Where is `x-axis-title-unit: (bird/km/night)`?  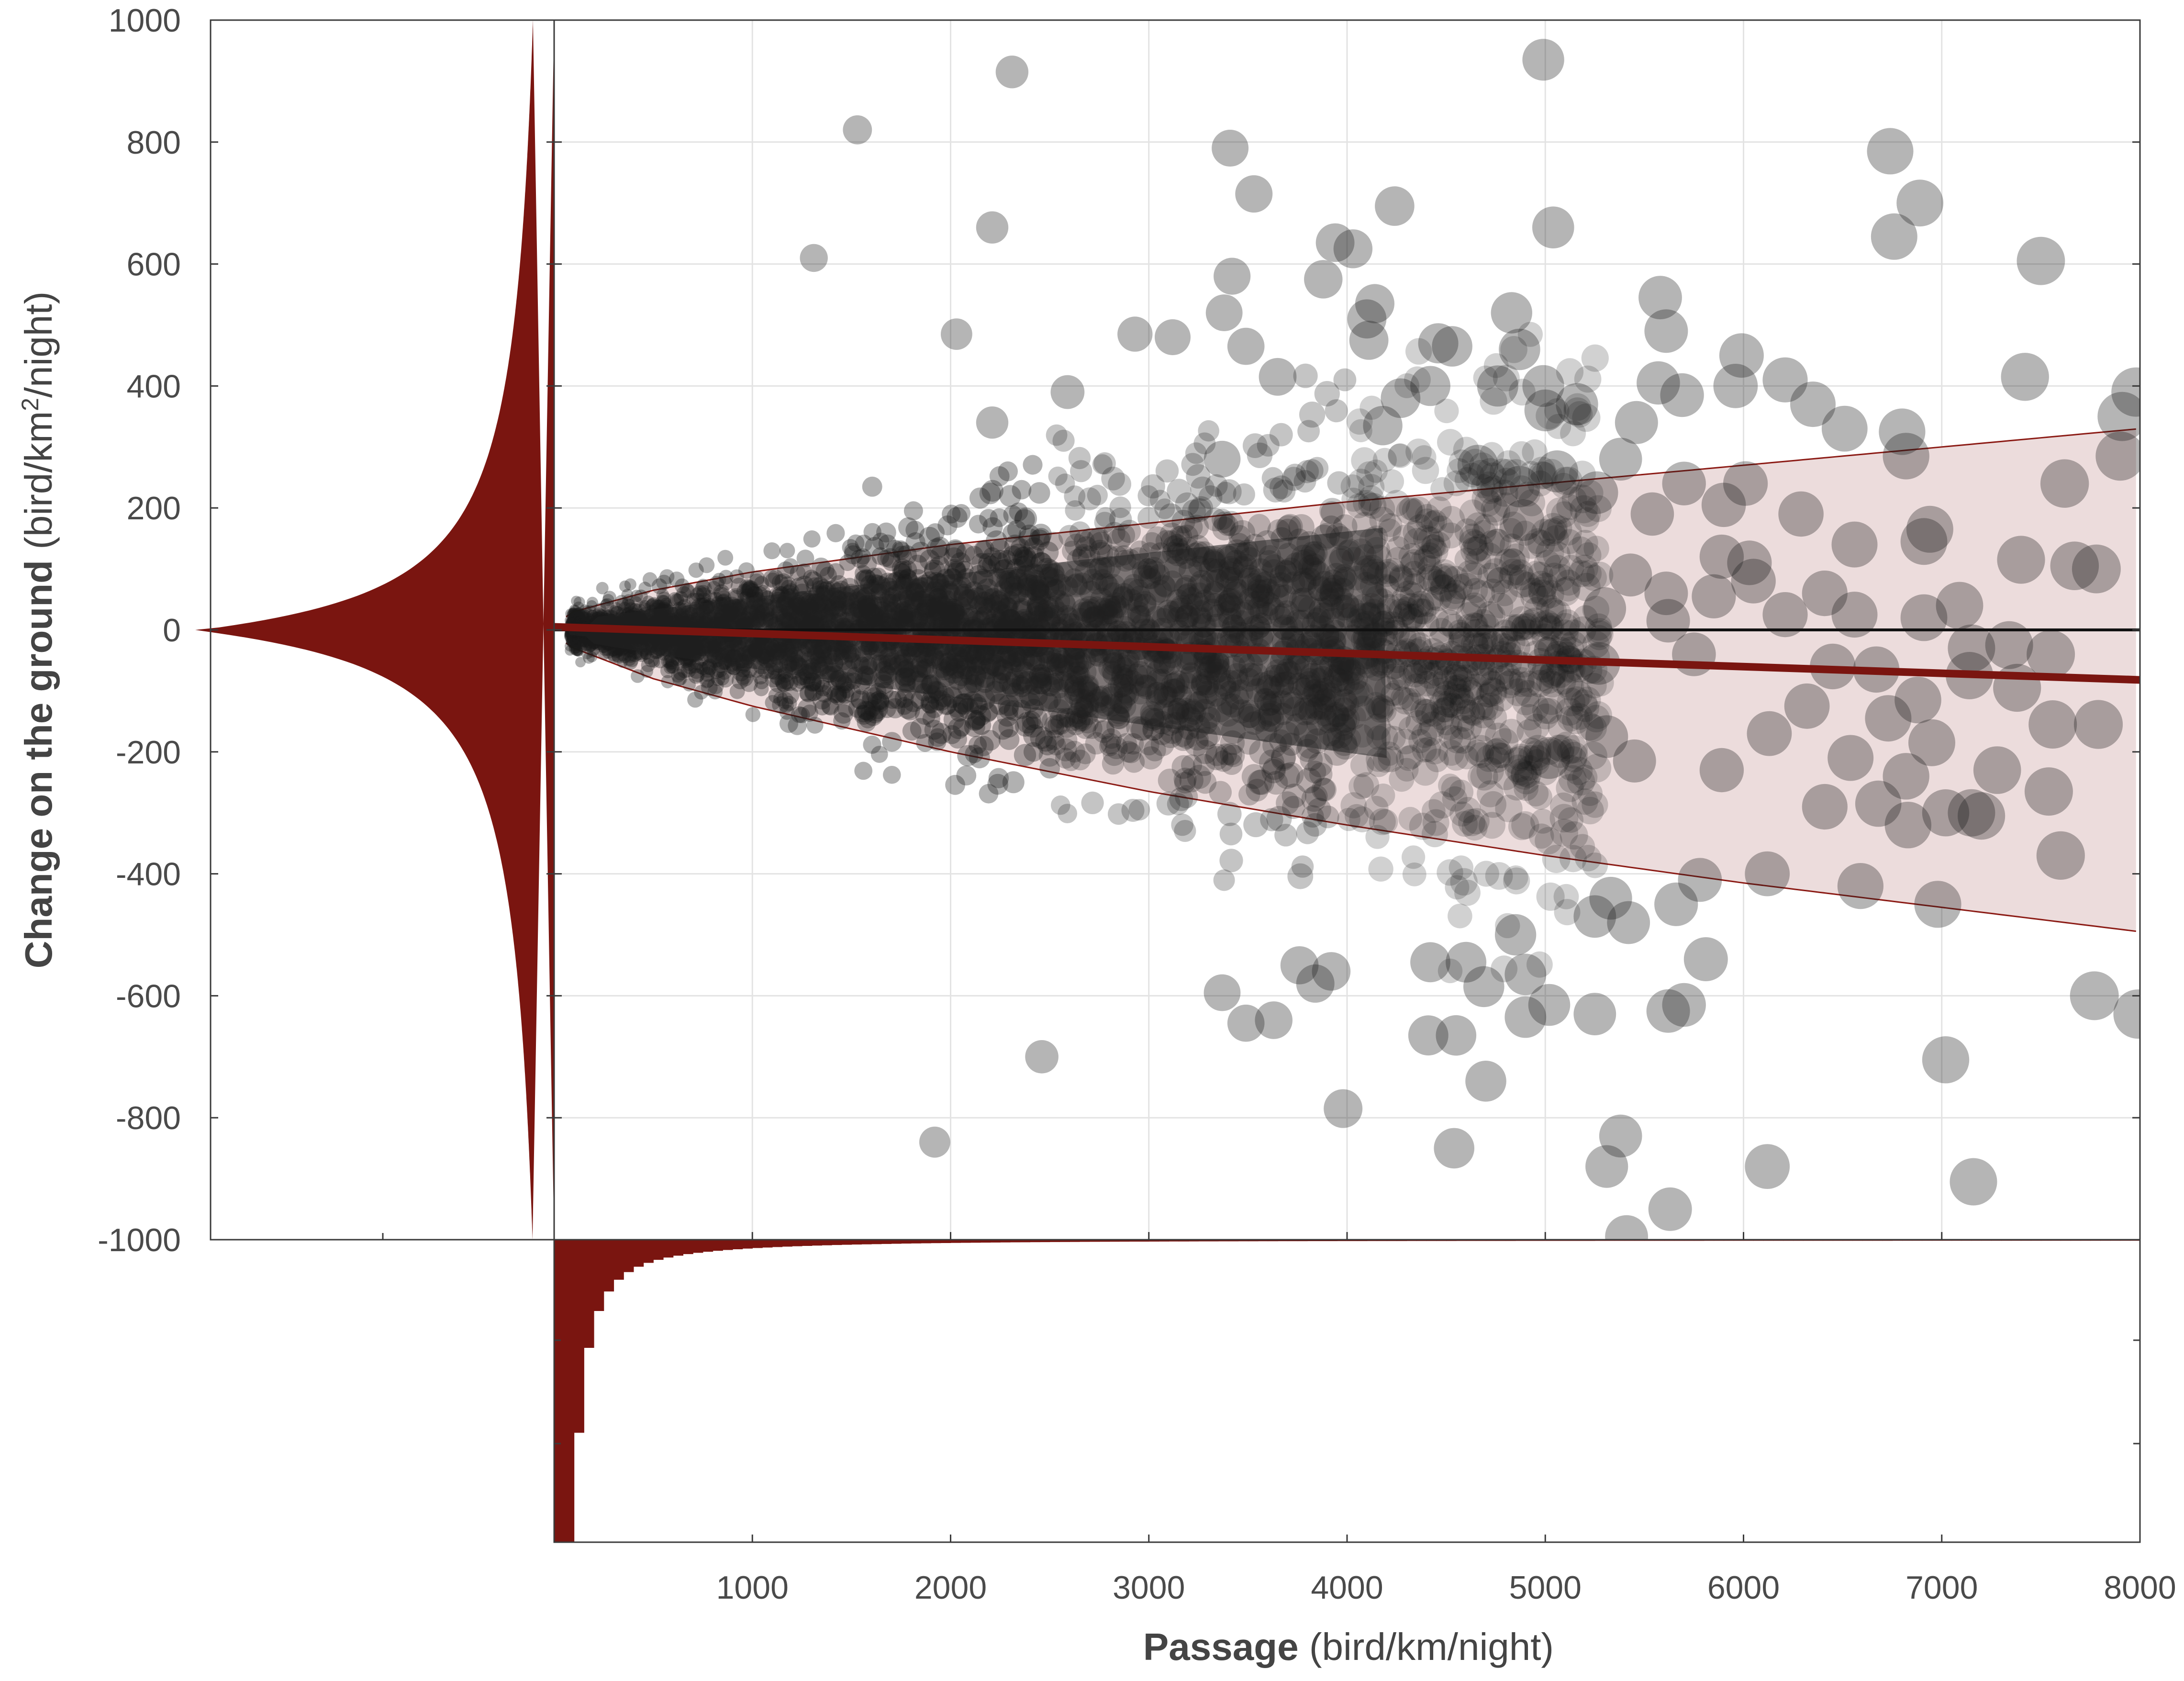
x-axis-title-unit: (bird/km/night) is located at coordinates (1427, 1646).